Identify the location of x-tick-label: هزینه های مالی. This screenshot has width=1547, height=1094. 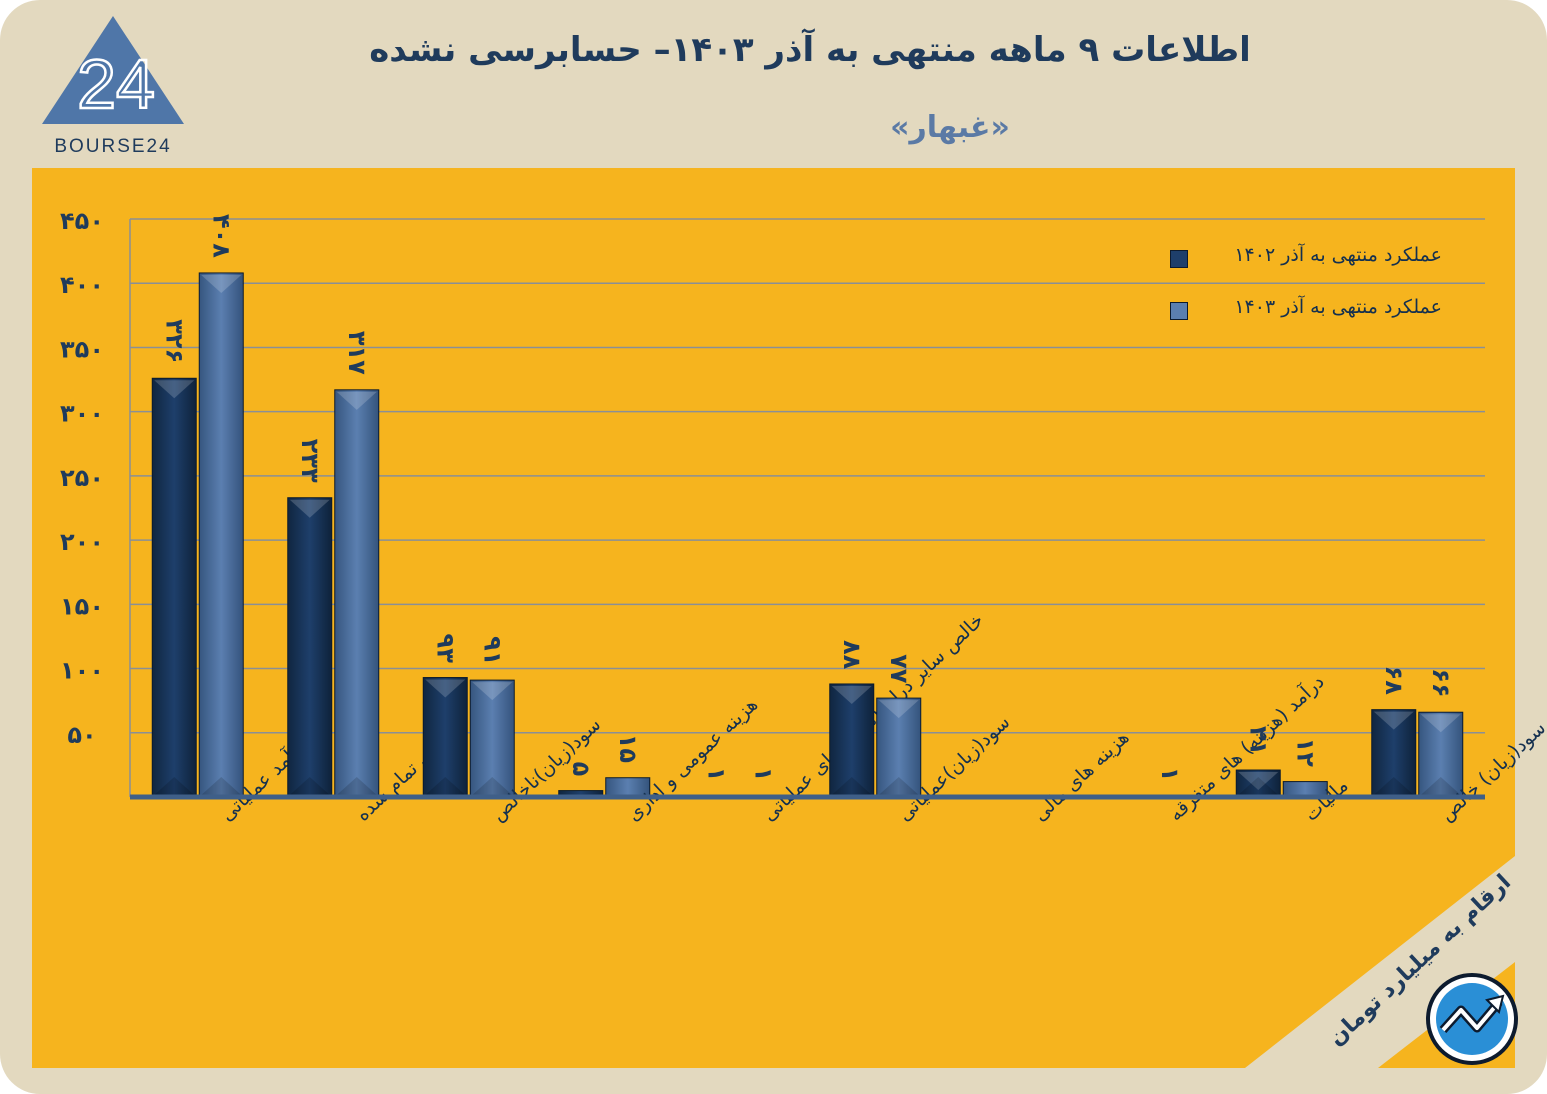
(1081, 775).